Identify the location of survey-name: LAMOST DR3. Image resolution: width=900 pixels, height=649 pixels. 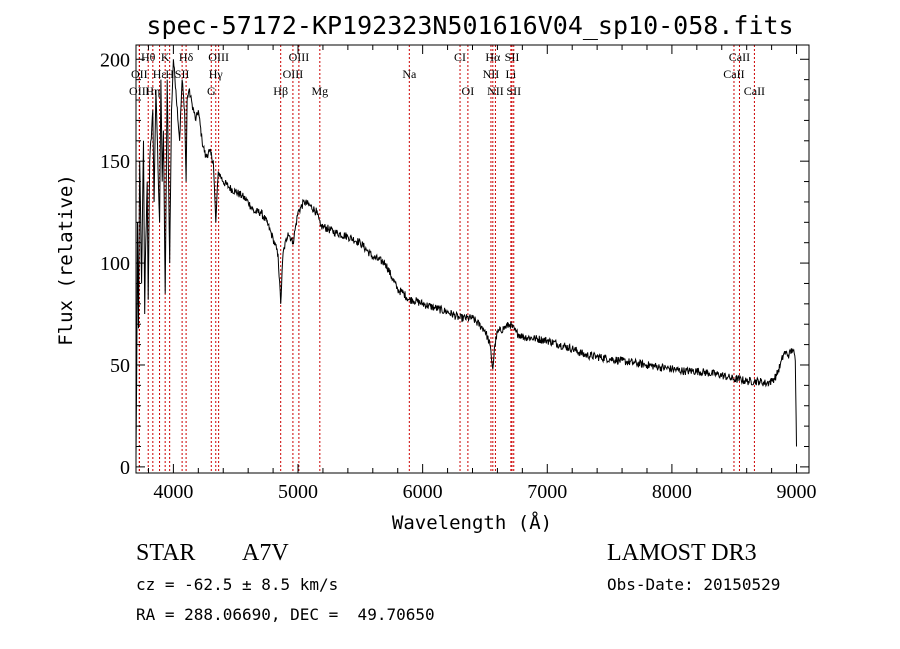
(682, 553).